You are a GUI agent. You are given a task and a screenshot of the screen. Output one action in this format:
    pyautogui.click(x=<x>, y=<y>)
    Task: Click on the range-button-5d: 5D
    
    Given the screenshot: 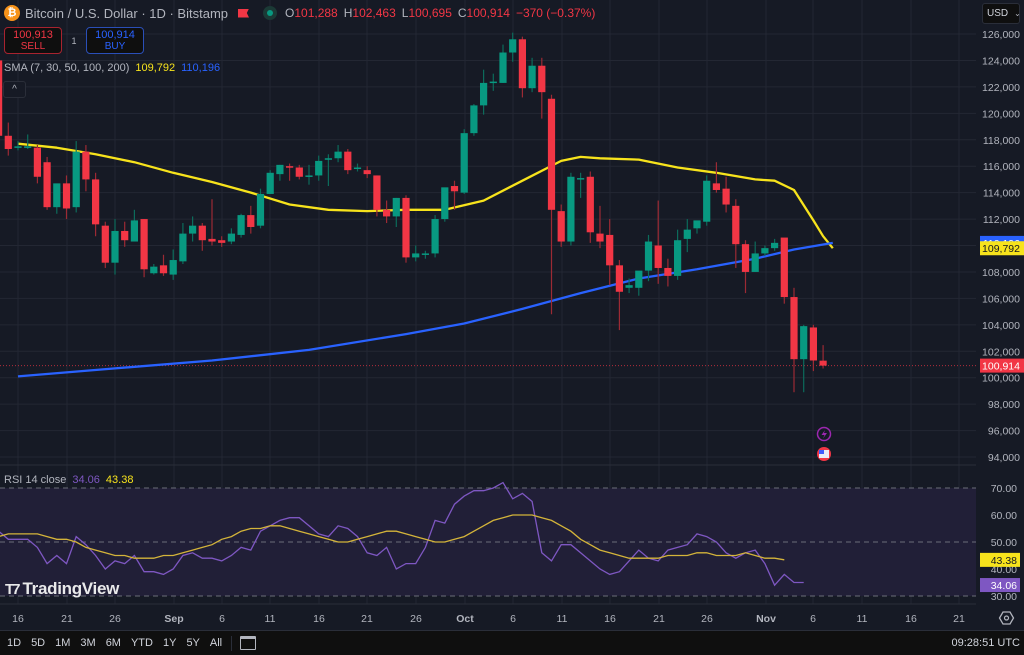 What is the action you would take?
    pyautogui.click(x=38, y=643)
    